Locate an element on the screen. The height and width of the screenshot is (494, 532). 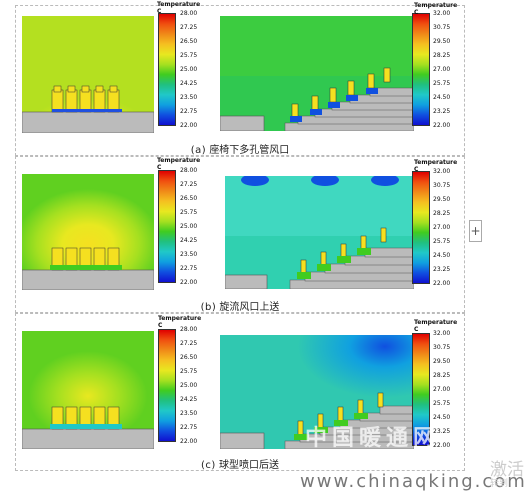
legend-title-a-left: Temperature C is located at coordinates (179, 8).